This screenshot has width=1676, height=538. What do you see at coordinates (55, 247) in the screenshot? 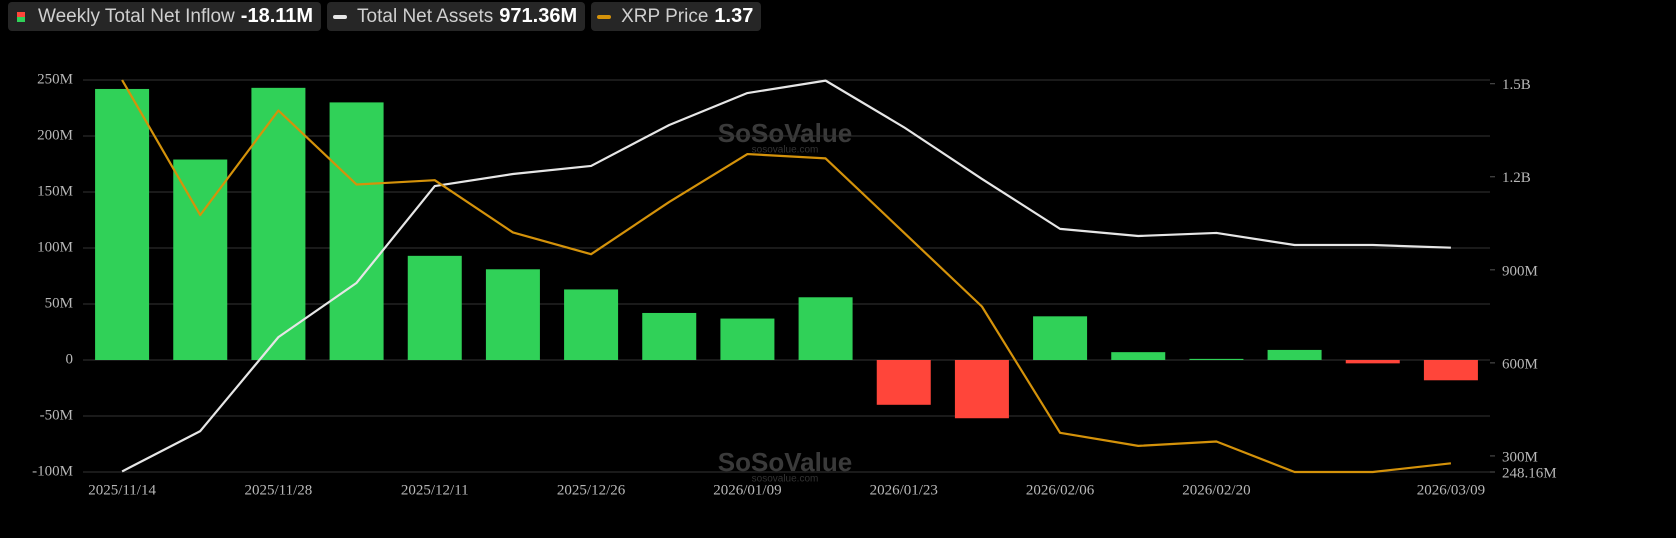
I see `y-tick-label: 100M` at bounding box center [55, 247].